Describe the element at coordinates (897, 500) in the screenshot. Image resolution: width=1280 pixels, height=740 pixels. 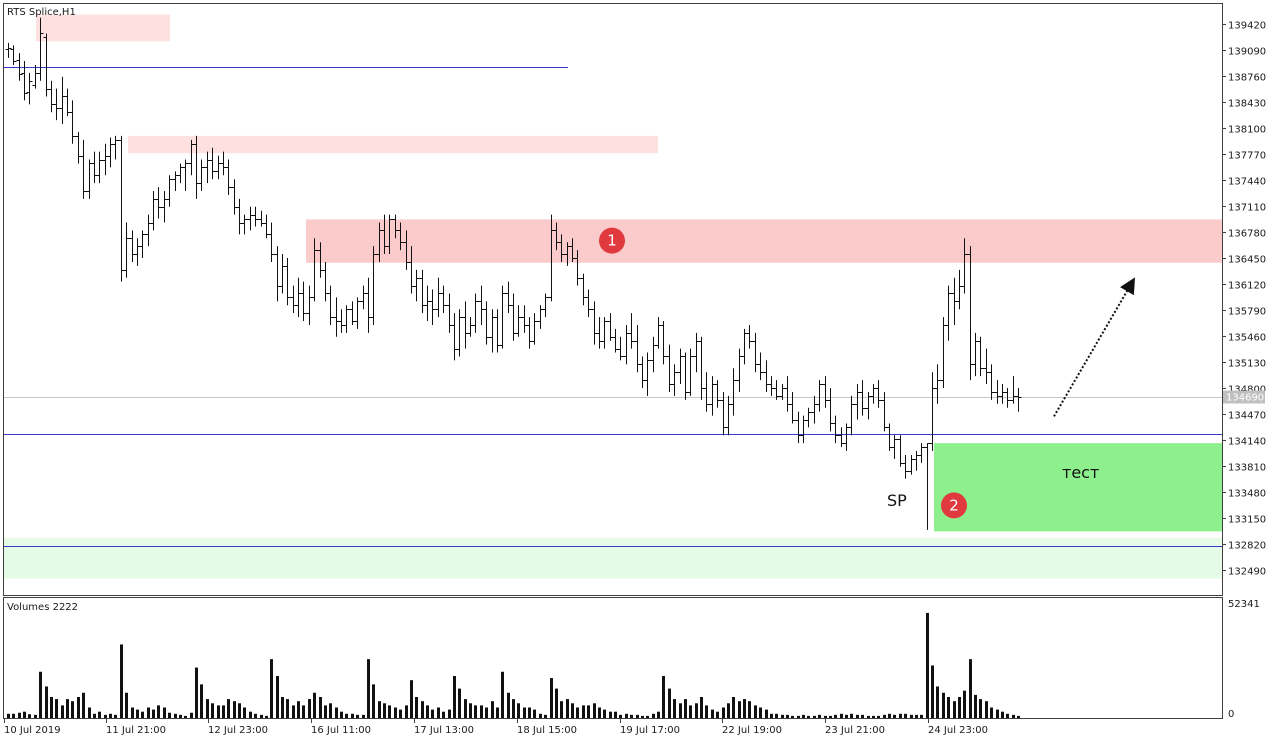
I see `sp-label: SP` at that location.